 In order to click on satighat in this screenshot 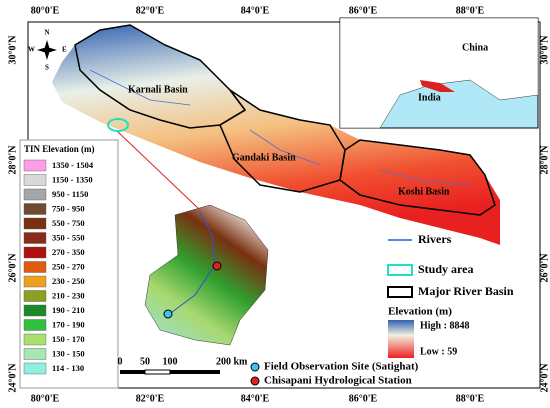, I will do `click(168, 314)`.